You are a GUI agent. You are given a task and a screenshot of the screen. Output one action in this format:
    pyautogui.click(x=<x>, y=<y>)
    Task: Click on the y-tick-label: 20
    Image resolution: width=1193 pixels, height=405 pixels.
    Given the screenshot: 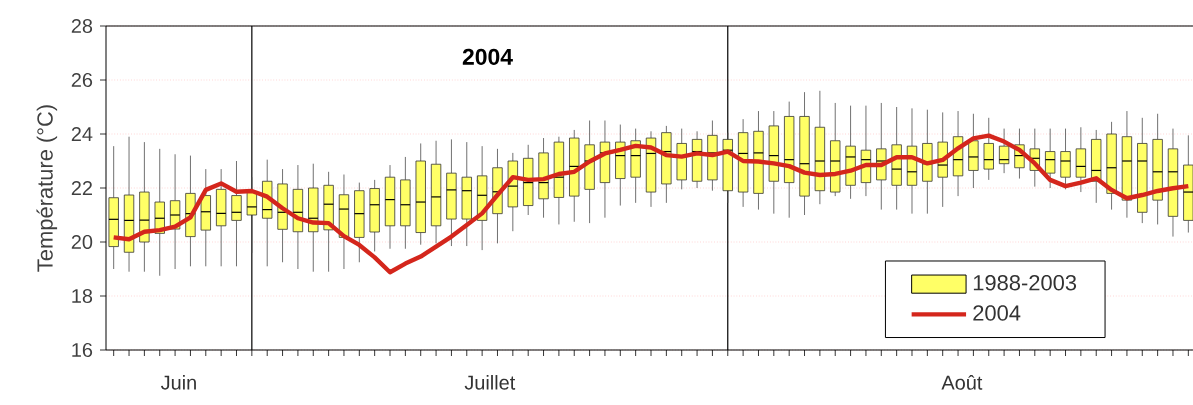 What is the action you would take?
    pyautogui.click(x=82, y=242)
    